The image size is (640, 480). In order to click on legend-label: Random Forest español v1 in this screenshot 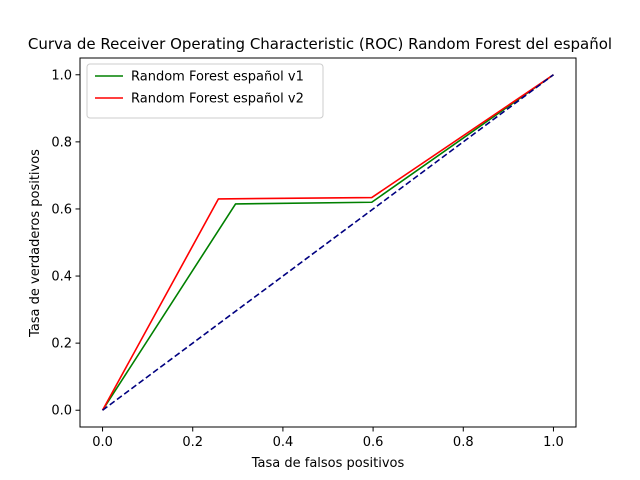, I will do `click(217, 77)`.